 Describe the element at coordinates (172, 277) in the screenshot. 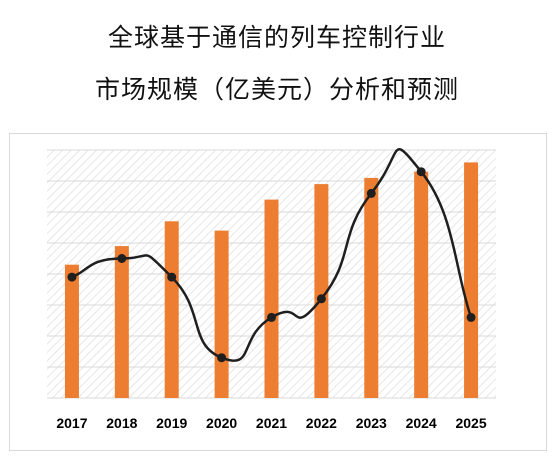

I see `line-point-2019` at that location.